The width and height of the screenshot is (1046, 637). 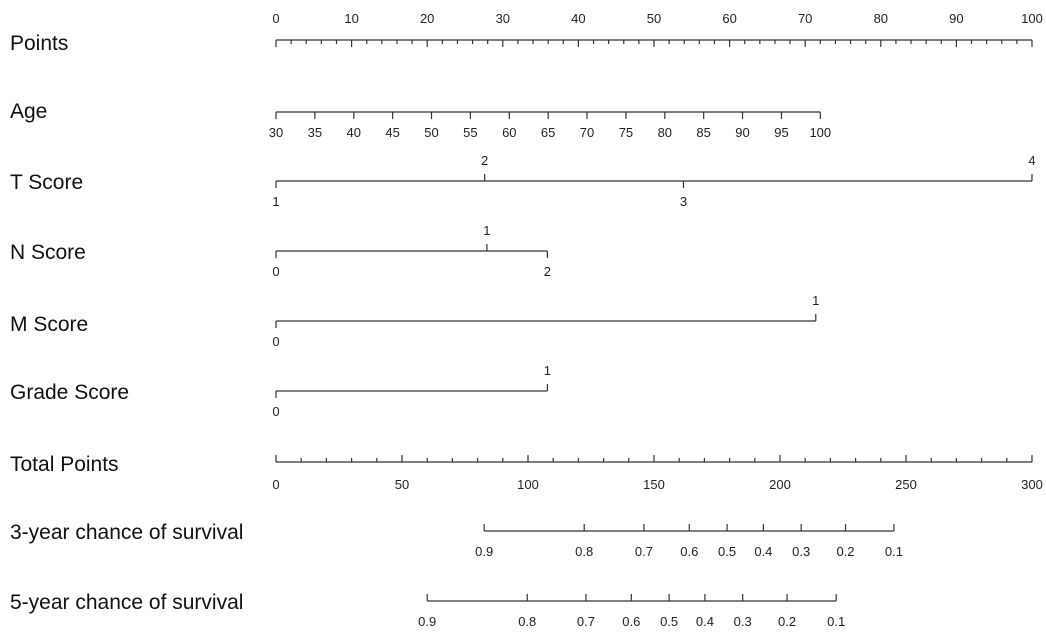 What do you see at coordinates (1032, 484) in the screenshot?
I see `total-points-tick-label-300: 300` at bounding box center [1032, 484].